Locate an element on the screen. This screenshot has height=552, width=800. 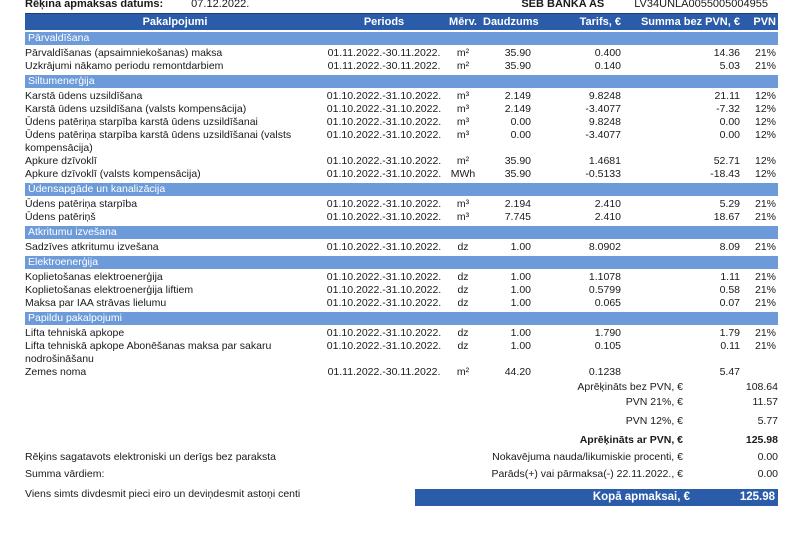
unit-cell: MWh is located at coordinates (463, 174).